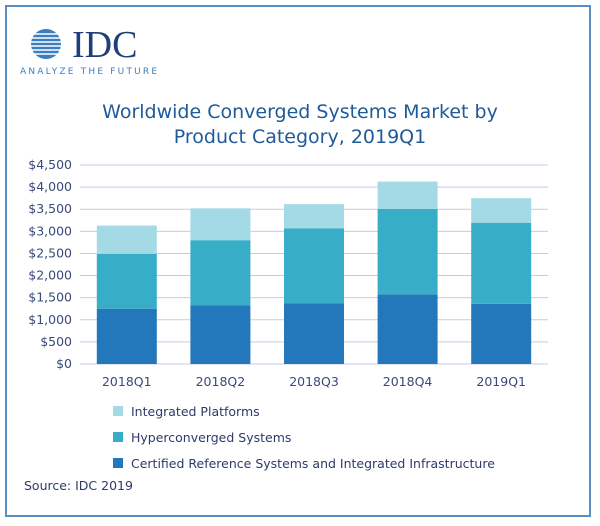  What do you see at coordinates (300, 112) in the screenshot?
I see `chart-title-line1: Worldwide Converged Systems Market by` at bounding box center [300, 112].